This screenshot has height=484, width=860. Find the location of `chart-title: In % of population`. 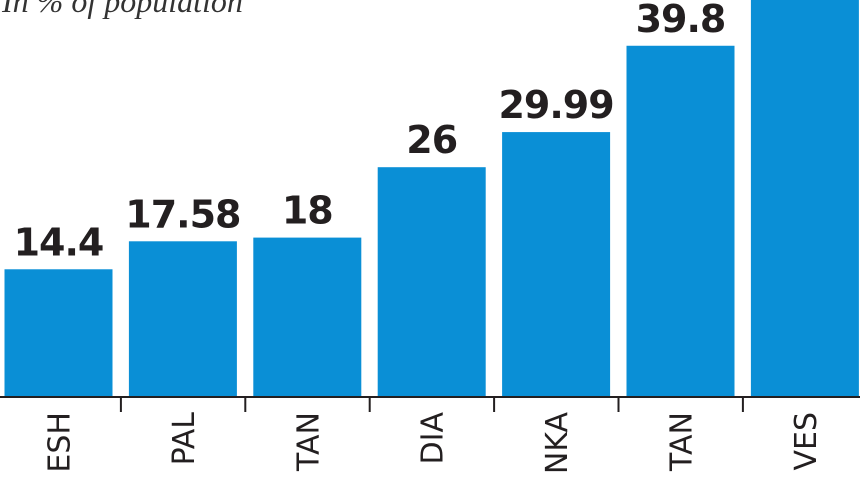

chart-title: In % of population is located at coordinates (122, 9).